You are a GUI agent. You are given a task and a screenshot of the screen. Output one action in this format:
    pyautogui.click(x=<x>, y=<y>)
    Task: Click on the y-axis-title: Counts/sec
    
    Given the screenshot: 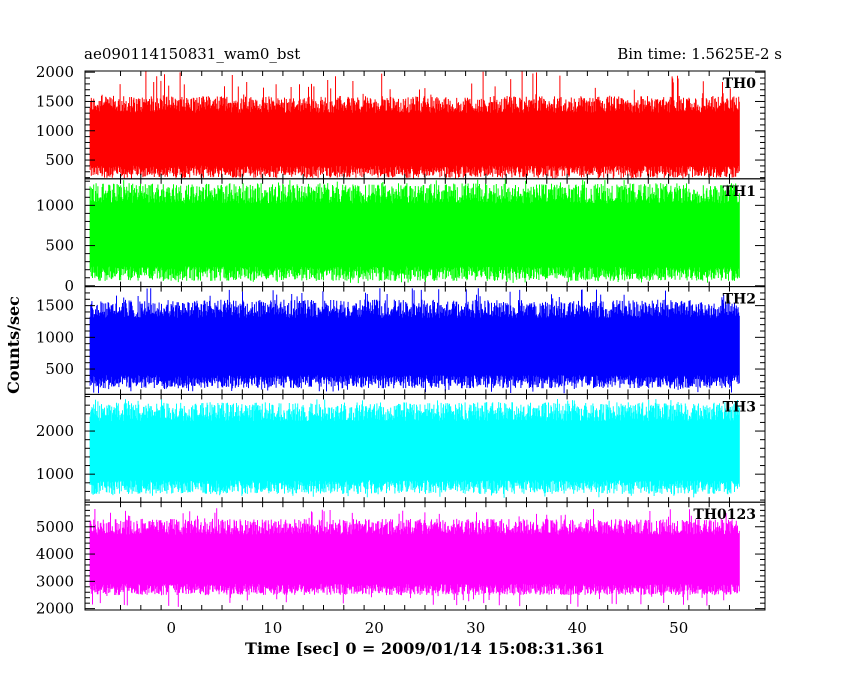 What is the action you would take?
    pyautogui.click(x=13, y=345)
    